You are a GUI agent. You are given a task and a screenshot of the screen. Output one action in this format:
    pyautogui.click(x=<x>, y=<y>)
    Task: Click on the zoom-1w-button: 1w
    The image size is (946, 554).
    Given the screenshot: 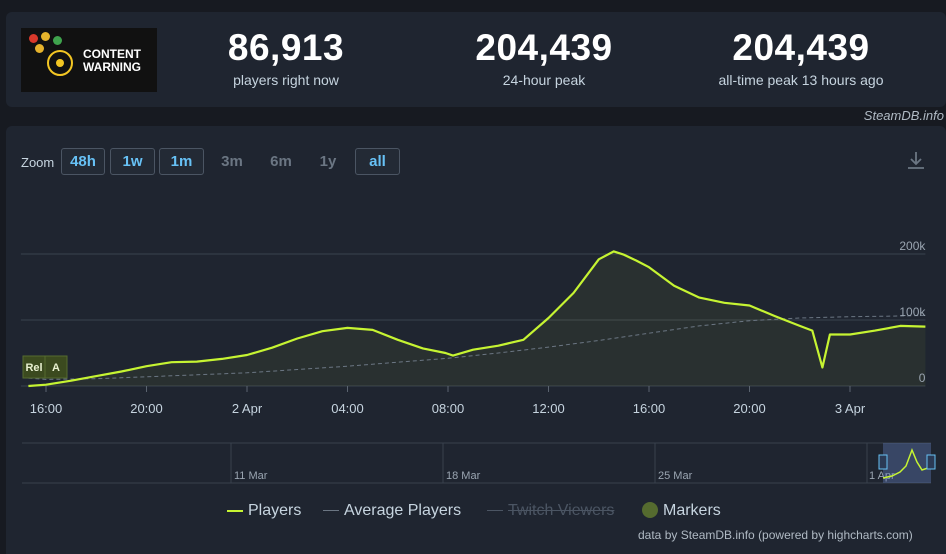 What is the action you would take?
    pyautogui.click(x=132, y=161)
    